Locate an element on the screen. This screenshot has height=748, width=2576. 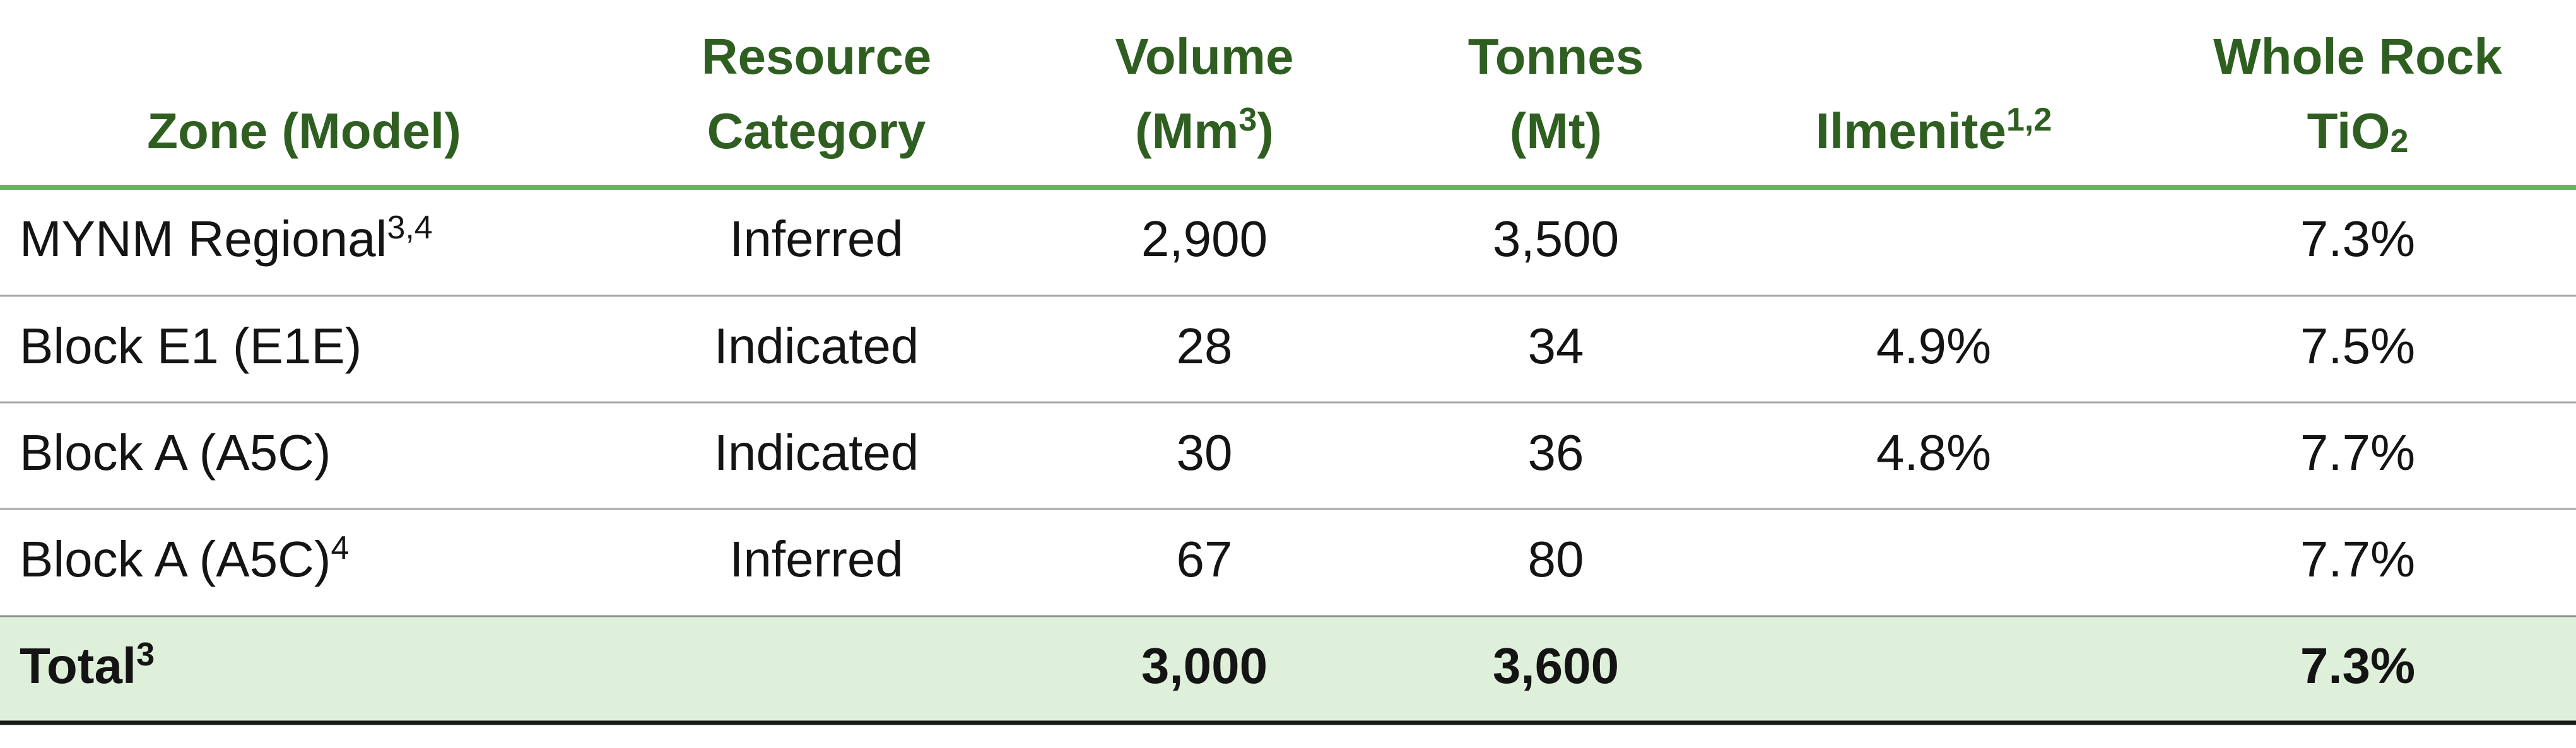
row-label-superscript: 4 is located at coordinates (340, 548).